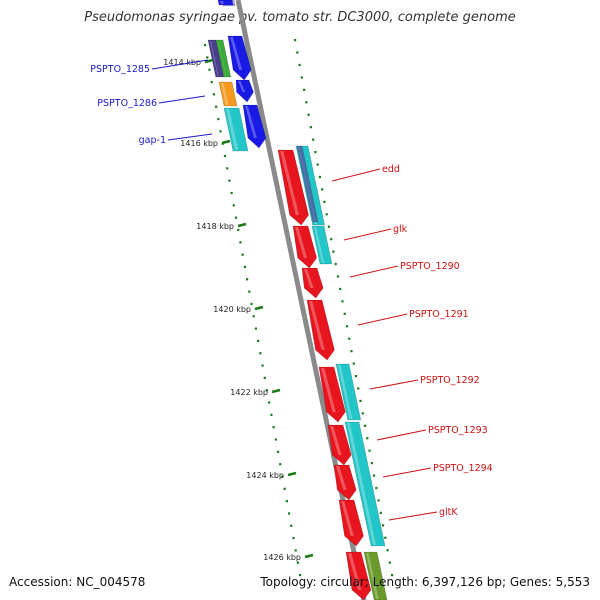  I want to click on left-gene-labels: PSPTO_1285 PSPTO_1286 gap-1, so click(151, 102).